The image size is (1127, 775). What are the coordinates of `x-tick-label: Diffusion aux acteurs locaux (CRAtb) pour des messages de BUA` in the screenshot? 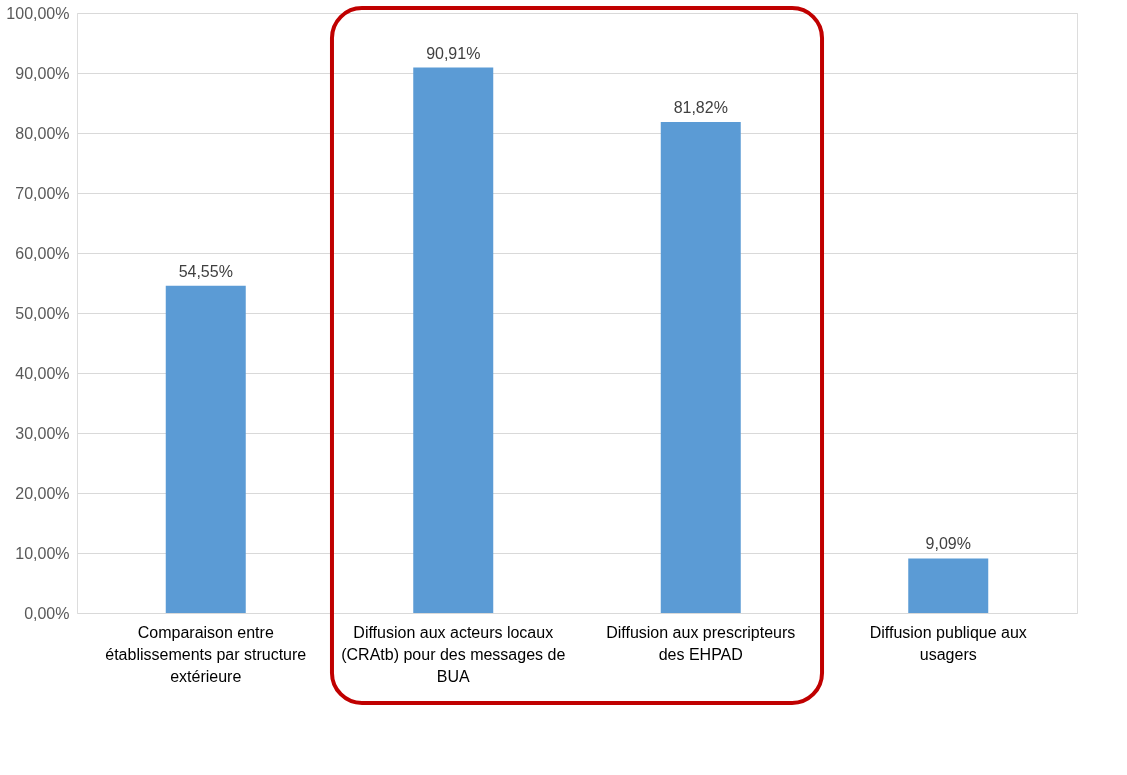 It's located at (453, 654).